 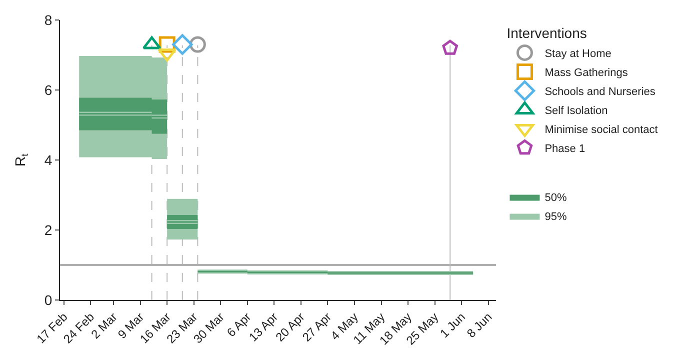 What do you see at coordinates (576, 110) in the screenshot?
I see `legend-label: Self Isolation` at bounding box center [576, 110].